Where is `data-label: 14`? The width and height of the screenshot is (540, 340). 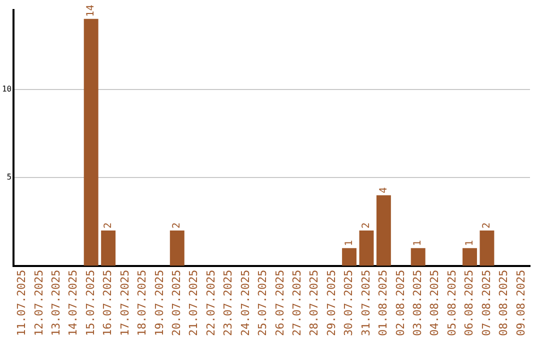 data-label: 14 is located at coordinates (91, 10).